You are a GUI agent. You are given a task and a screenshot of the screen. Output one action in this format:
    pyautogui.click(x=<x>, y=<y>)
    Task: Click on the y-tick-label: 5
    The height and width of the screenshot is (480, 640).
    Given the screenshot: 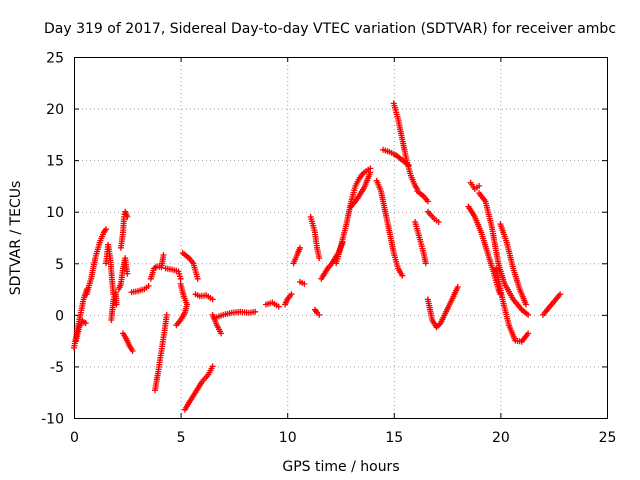 What is the action you would take?
    pyautogui.click(x=59, y=265)
    